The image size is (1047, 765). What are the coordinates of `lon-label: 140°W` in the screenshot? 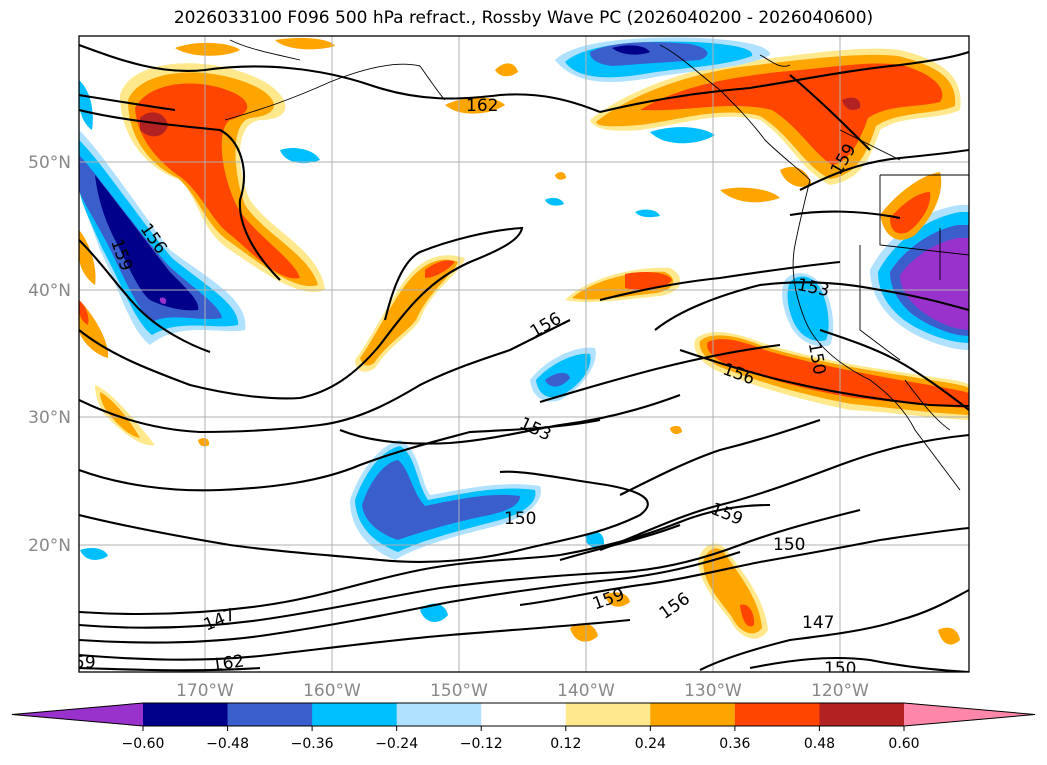 It's located at (586, 691).